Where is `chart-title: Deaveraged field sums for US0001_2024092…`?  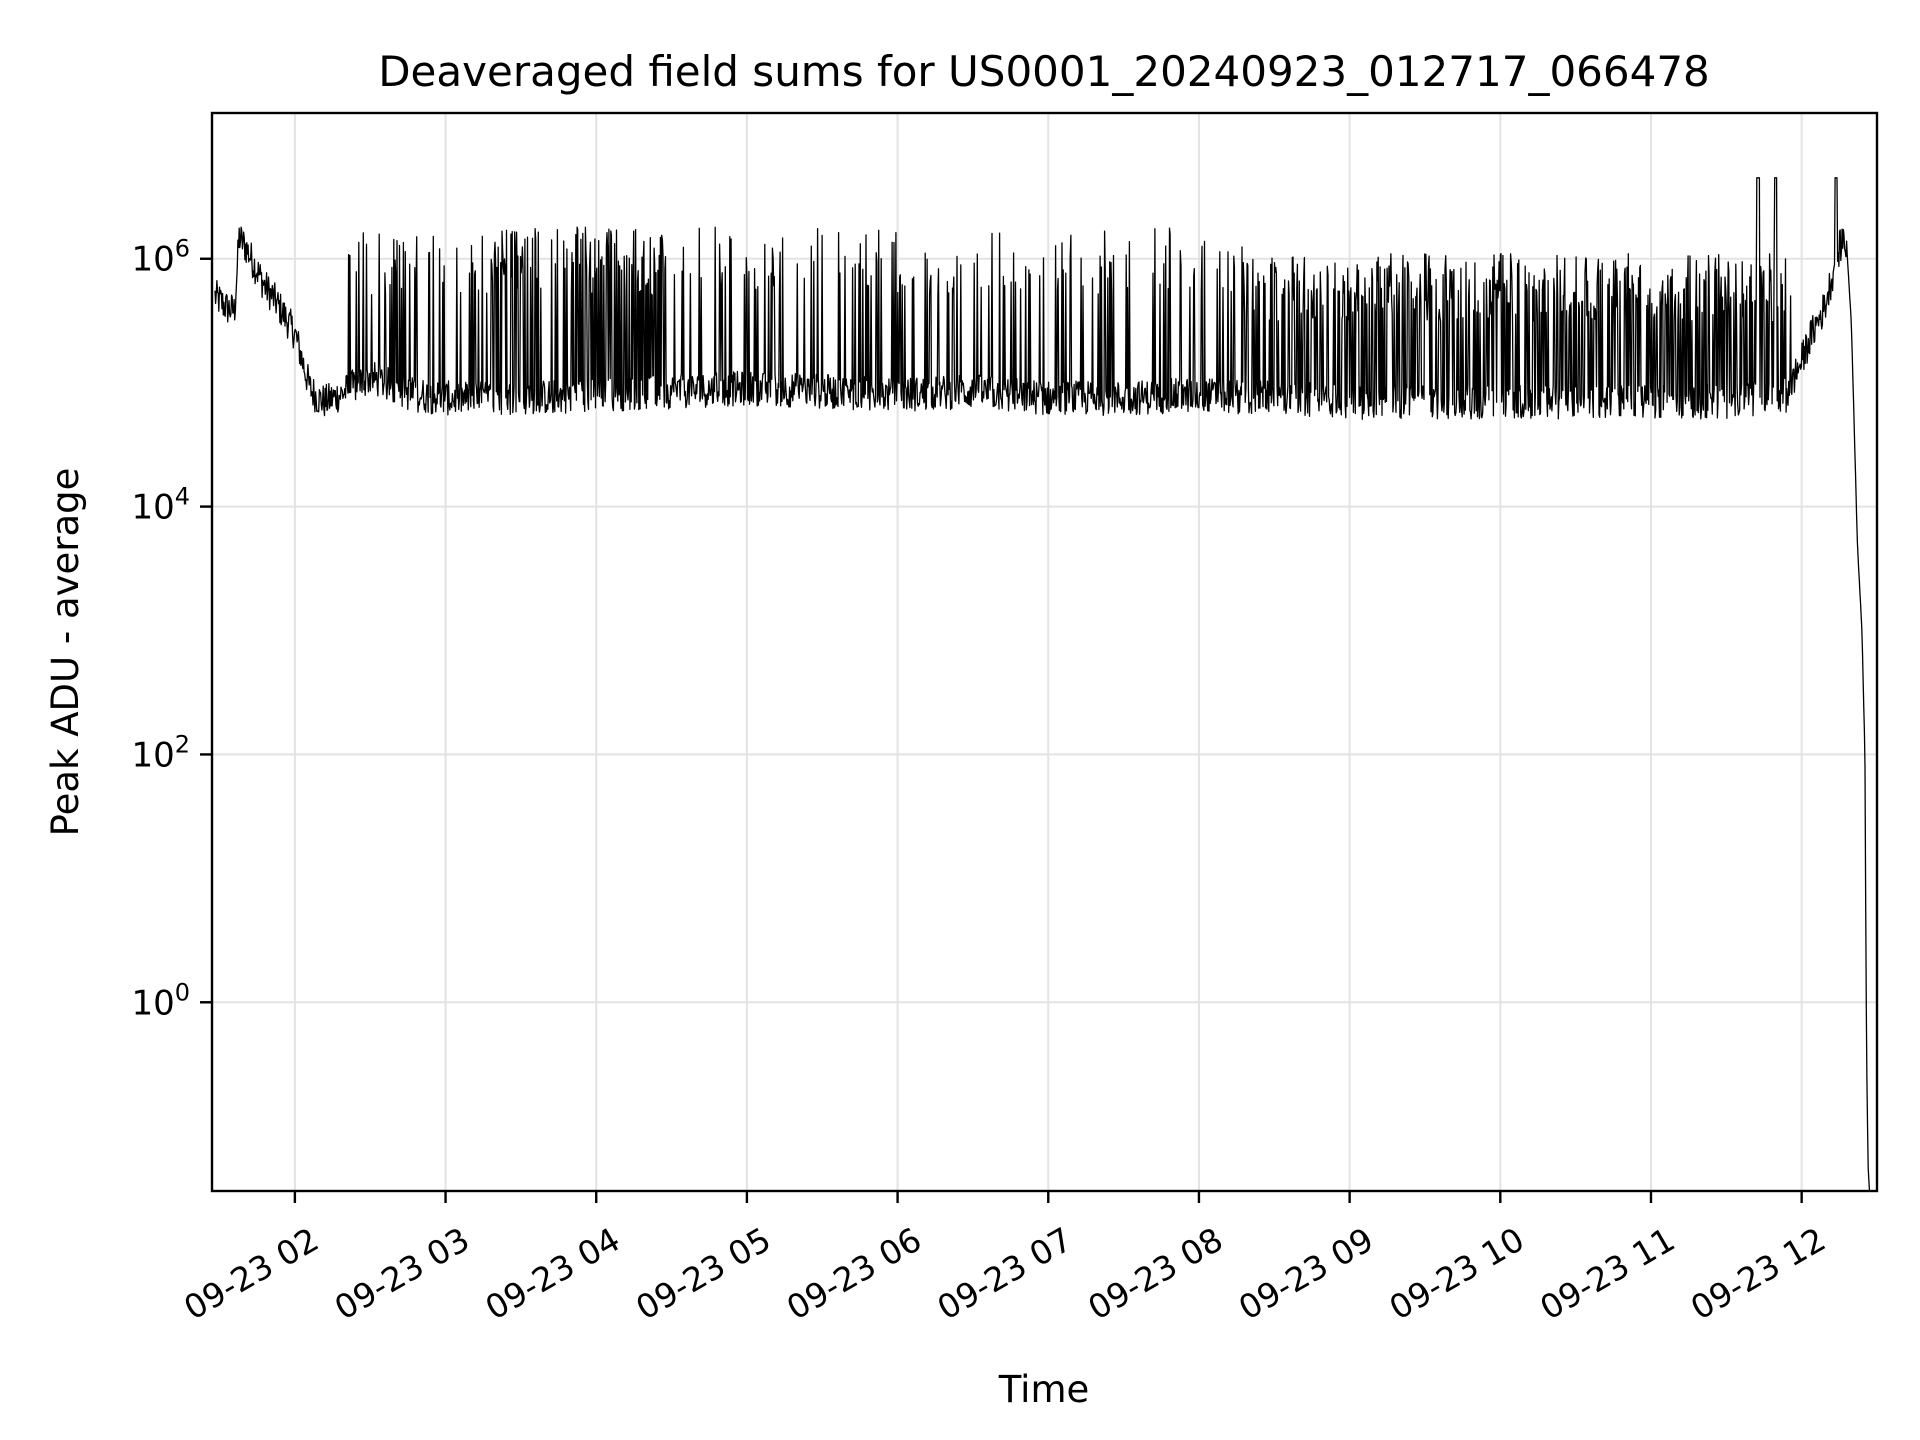
chart-title: Deaveraged field sums for US0001_2024092… is located at coordinates (1044, 71).